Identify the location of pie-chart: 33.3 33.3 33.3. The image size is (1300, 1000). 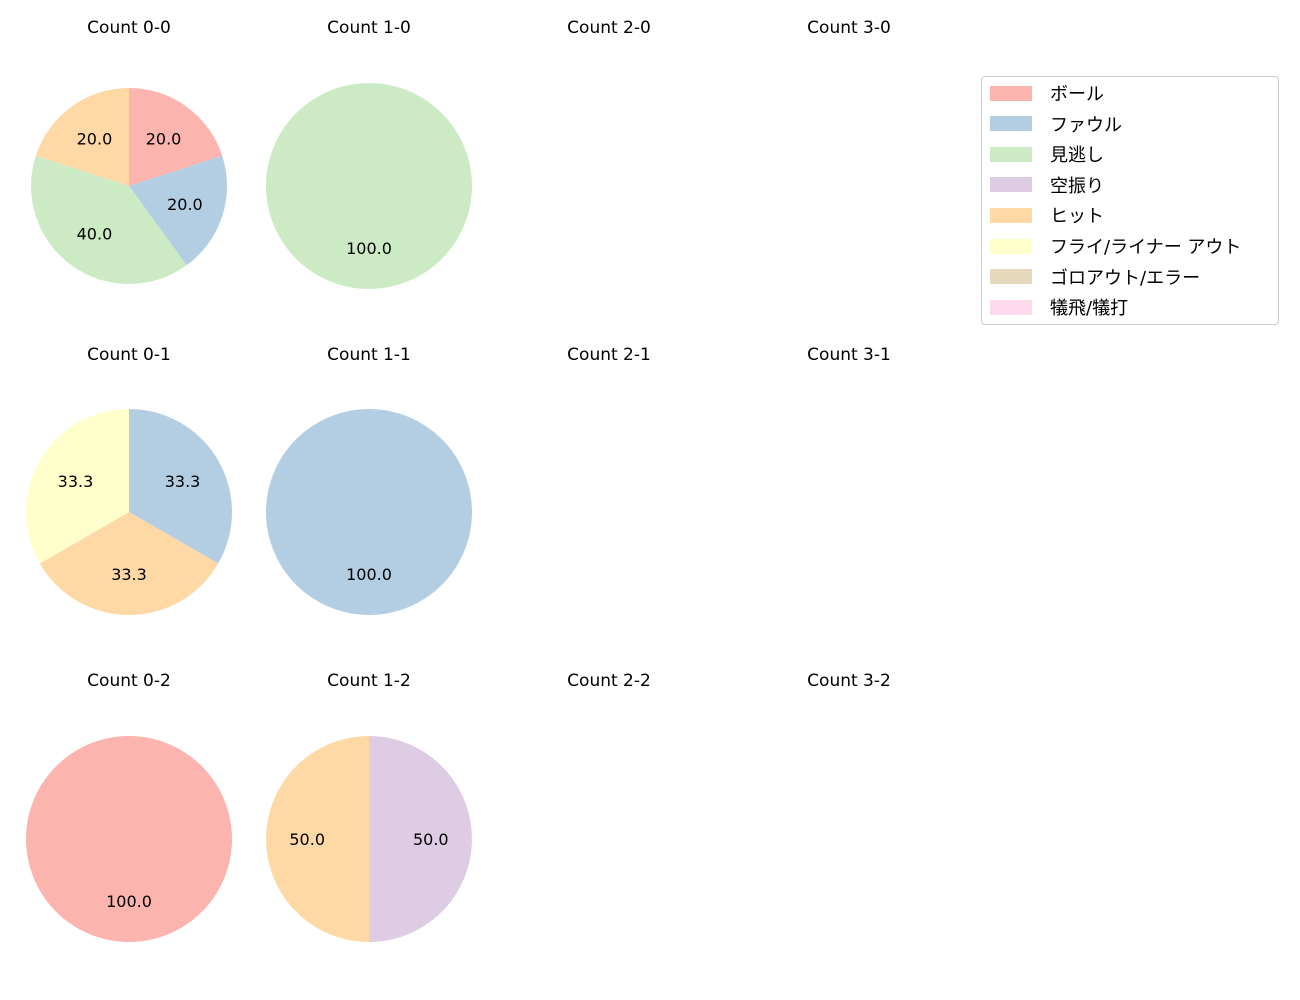
(129, 512).